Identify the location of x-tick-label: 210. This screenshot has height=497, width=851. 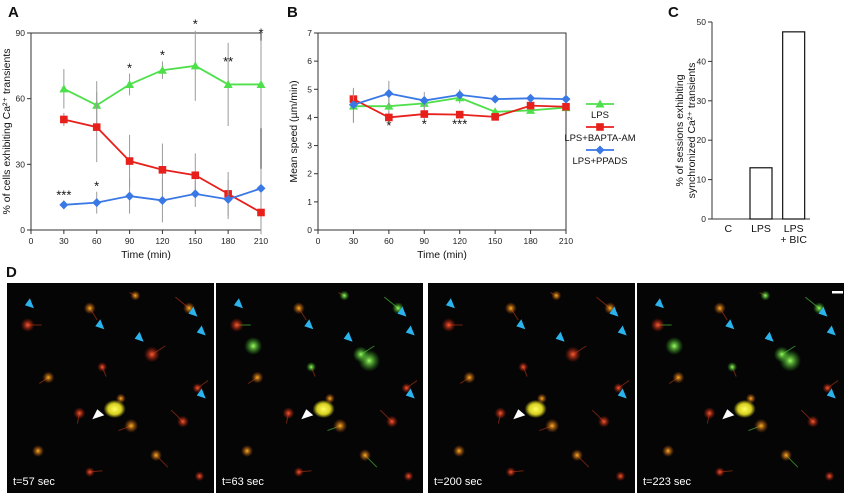
(566, 241).